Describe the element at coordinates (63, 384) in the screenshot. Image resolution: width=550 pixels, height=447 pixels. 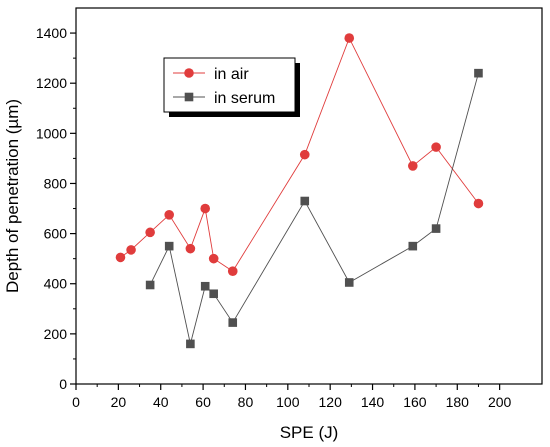
I see `y-tick-label: 0` at that location.